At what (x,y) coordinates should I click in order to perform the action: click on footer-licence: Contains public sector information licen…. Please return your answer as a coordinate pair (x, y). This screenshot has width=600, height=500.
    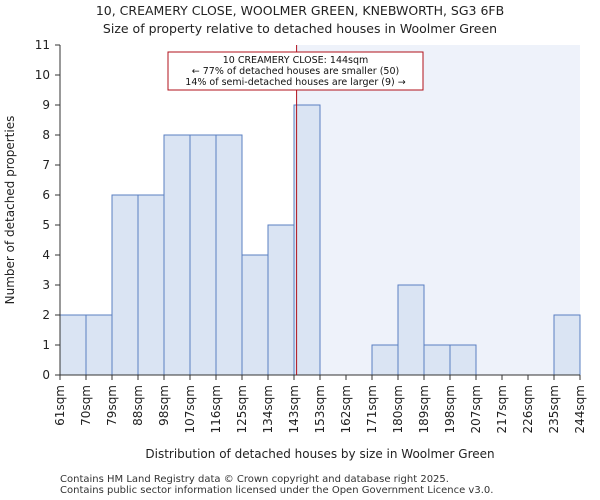
    Looking at the image, I should click on (277, 490).